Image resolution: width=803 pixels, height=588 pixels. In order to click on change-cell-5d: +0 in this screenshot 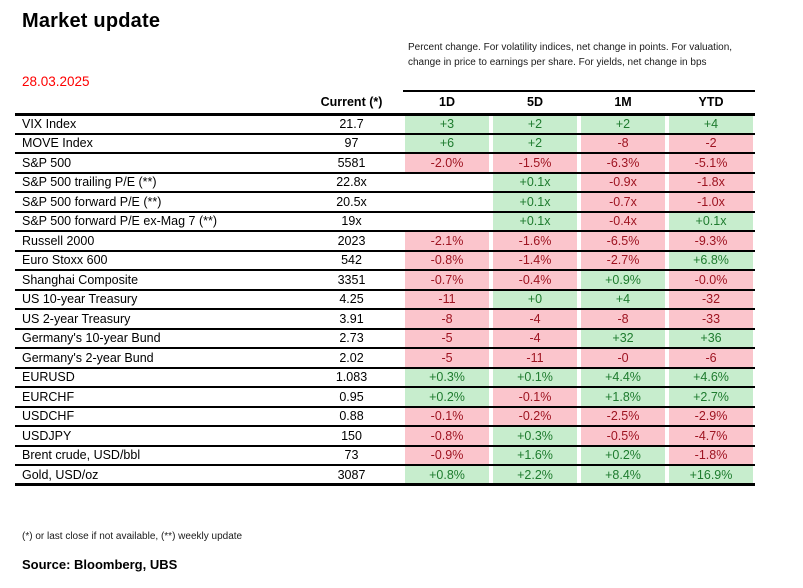, I will do `click(535, 299)`.